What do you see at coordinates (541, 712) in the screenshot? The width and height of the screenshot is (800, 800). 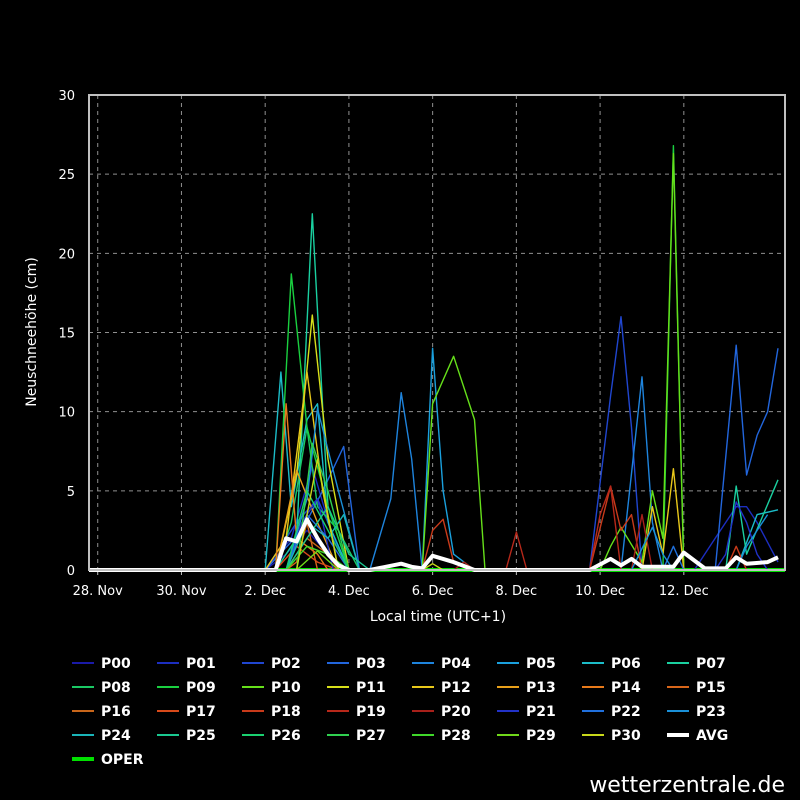 I see `legend-label: P21` at bounding box center [541, 712].